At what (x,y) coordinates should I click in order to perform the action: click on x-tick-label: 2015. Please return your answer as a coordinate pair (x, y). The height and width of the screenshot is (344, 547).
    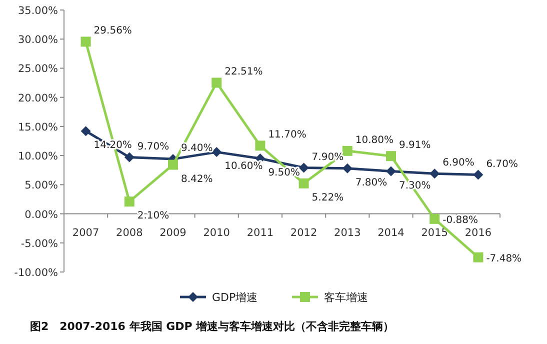
    Looking at the image, I should click on (434, 232).